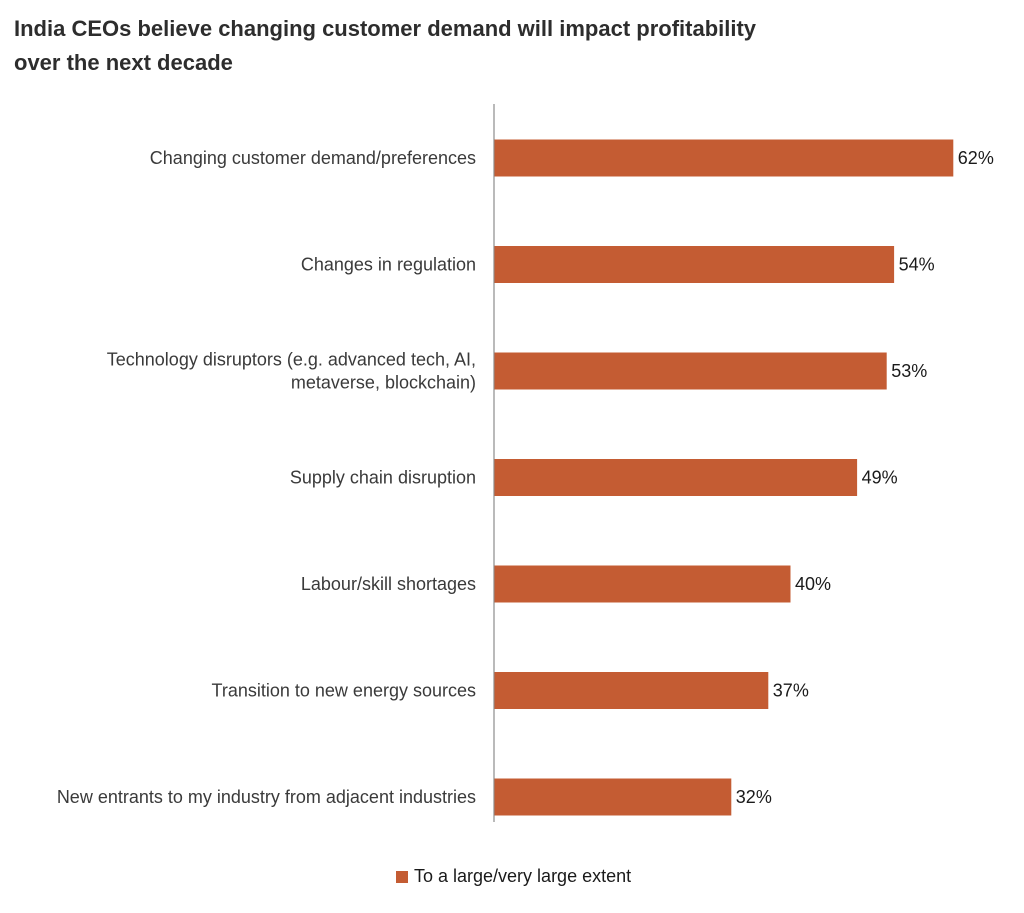 Image resolution: width=1024 pixels, height=913 pixels. Describe the element at coordinates (976, 158) in the screenshot. I see `bar-value-label: 62%` at that location.